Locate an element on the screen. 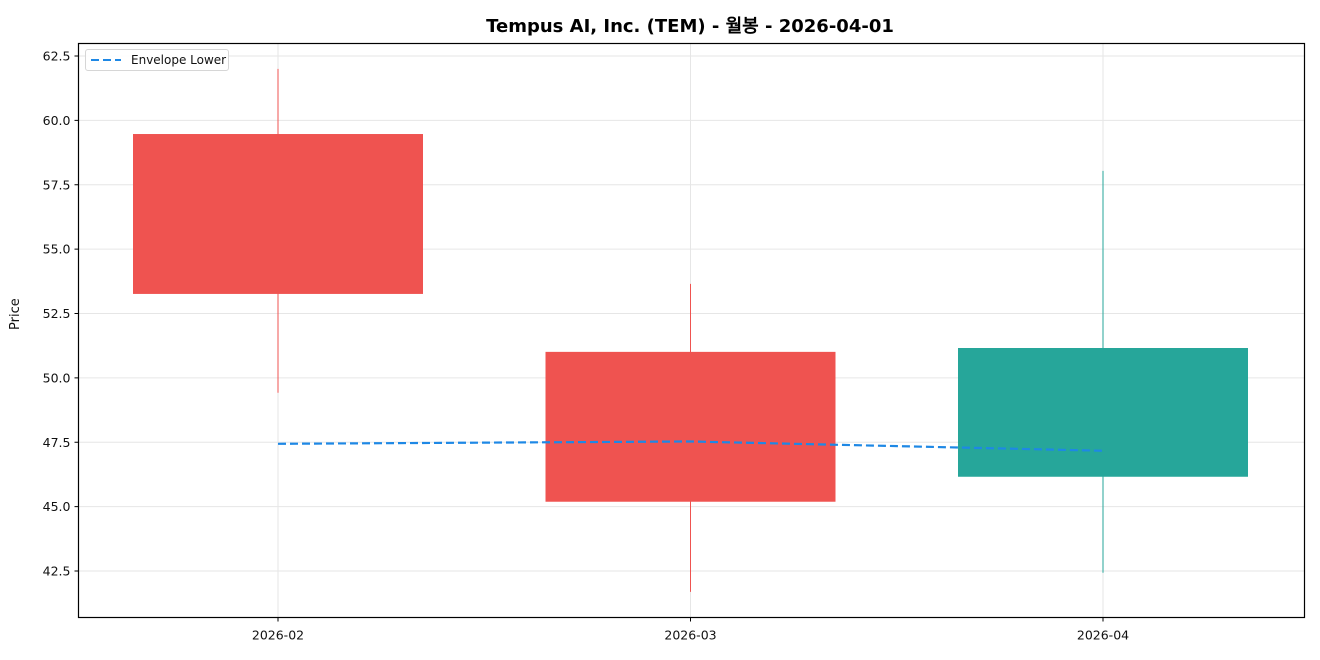 Image resolution: width=1320 pixels, height=660 pixels. y-tick-label: 62.5 is located at coordinates (57, 56).